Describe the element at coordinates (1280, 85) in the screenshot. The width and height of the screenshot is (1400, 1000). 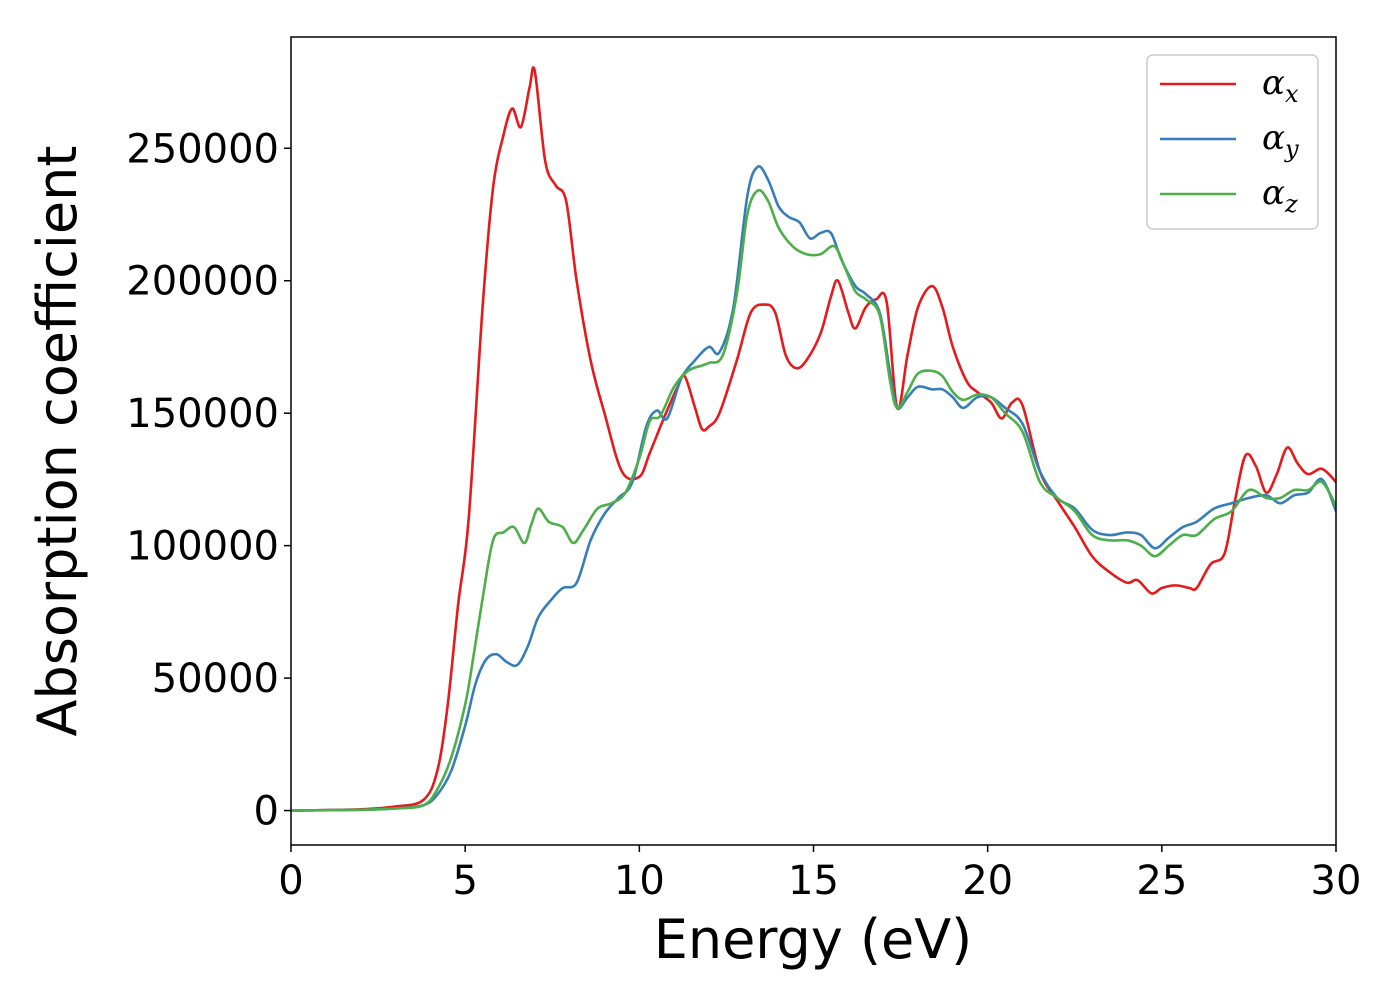
I see `legend-label-x: αx` at that location.